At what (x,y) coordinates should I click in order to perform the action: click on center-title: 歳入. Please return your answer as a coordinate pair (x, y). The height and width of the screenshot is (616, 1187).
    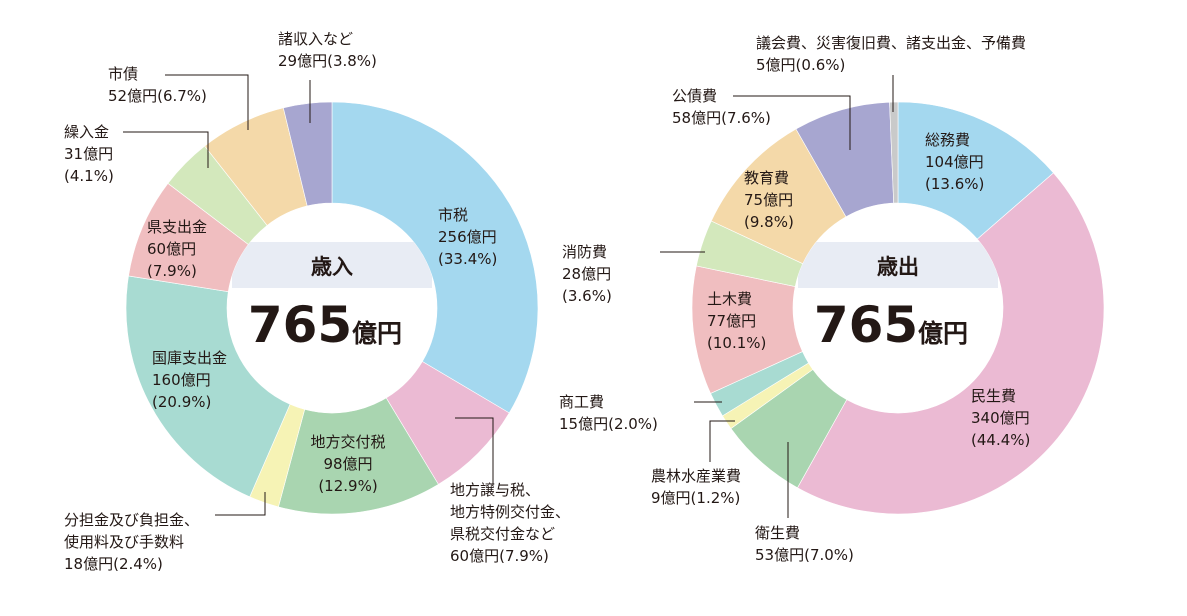
    Looking at the image, I should click on (332, 267).